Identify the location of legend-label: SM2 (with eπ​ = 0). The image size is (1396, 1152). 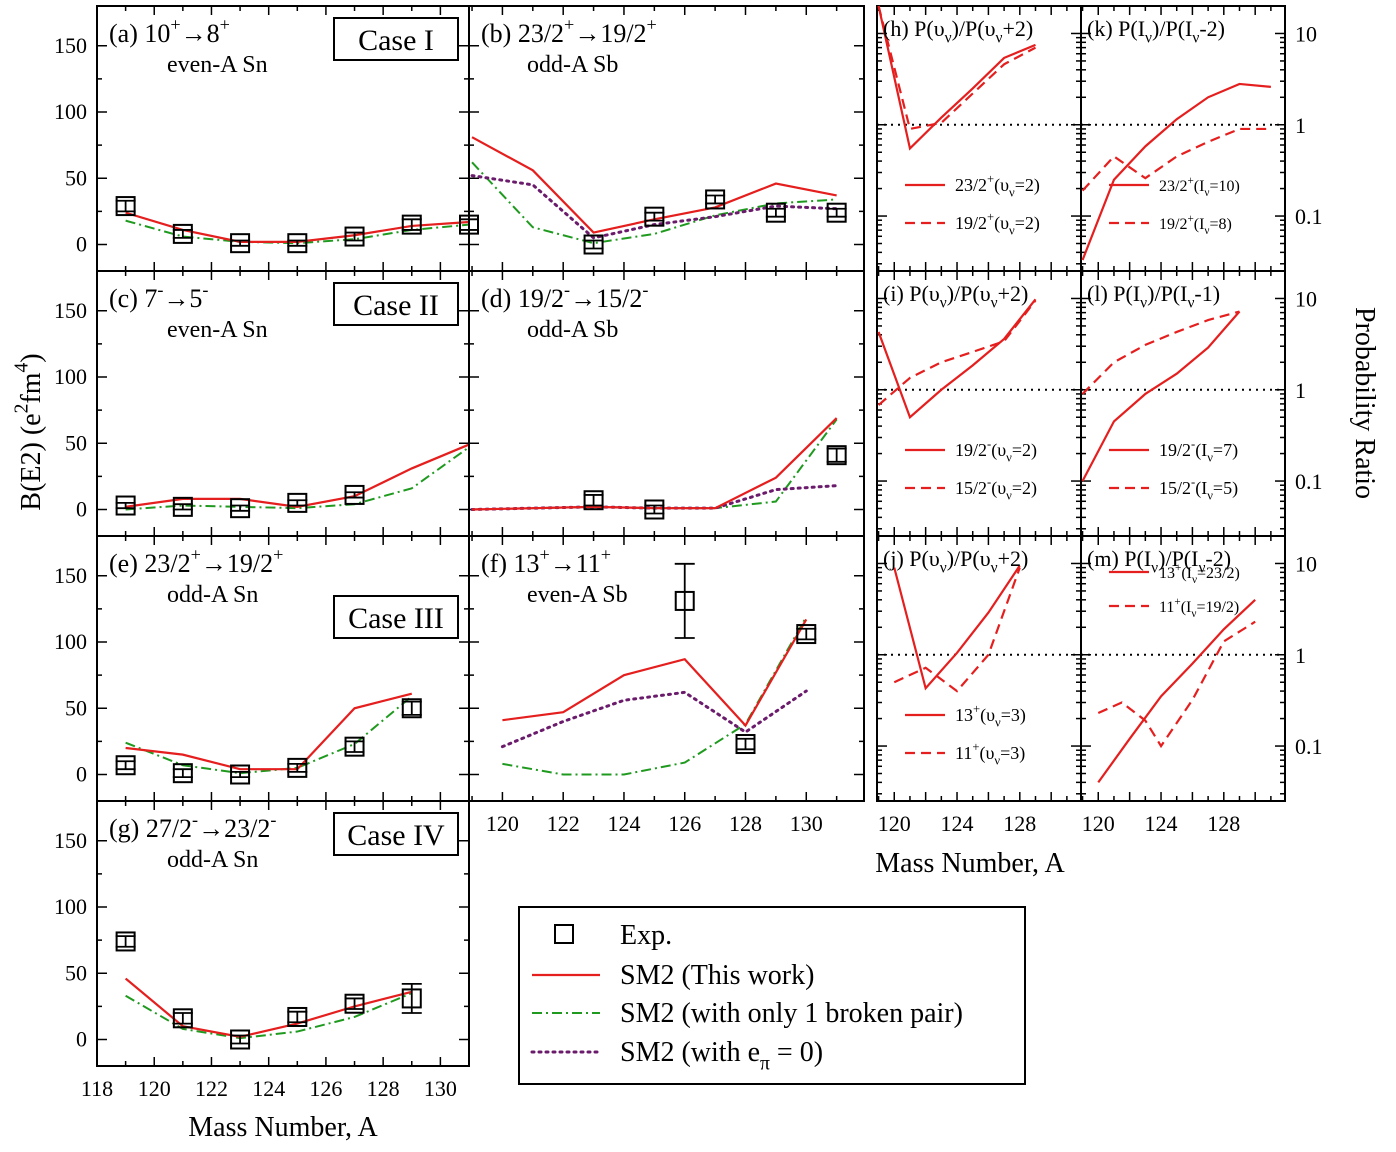
(721, 1055).